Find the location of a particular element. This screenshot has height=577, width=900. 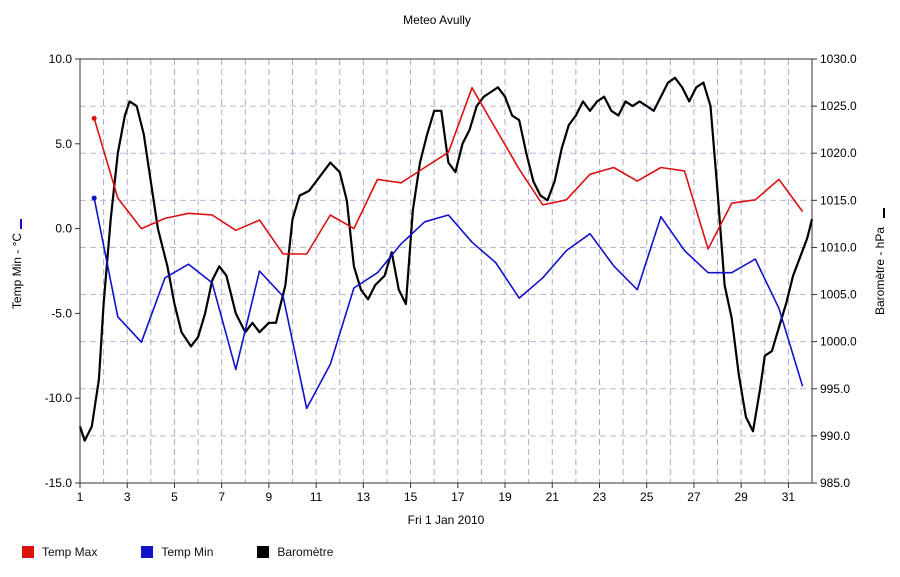

y-tick-label-left: 0.0 is located at coordinates (63, 229).